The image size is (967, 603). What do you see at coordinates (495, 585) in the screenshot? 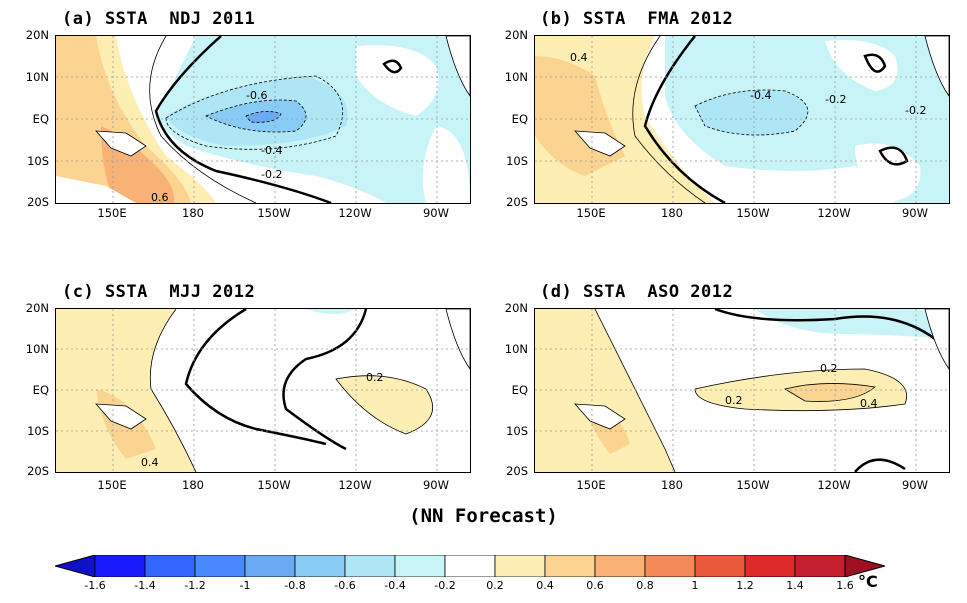
I see `colorbar-tick-label: 0.2` at bounding box center [495, 585].